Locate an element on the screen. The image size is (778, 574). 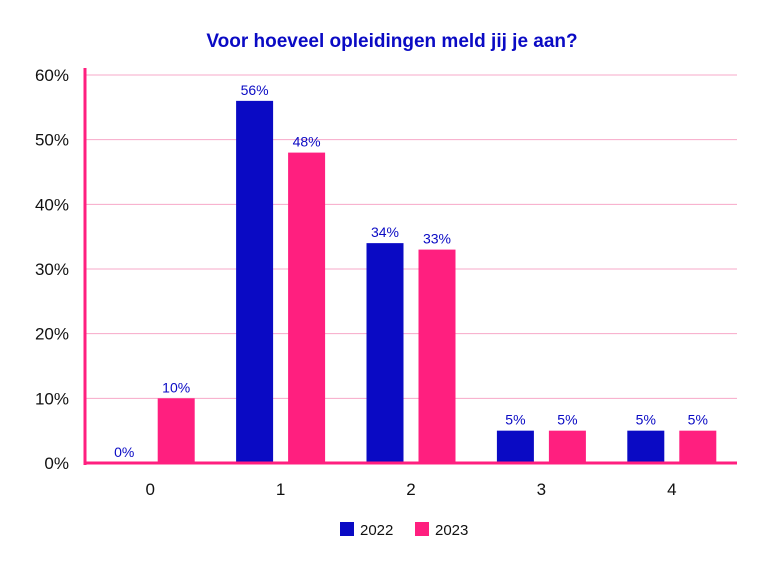
data-label: 0% is located at coordinates (124, 452).